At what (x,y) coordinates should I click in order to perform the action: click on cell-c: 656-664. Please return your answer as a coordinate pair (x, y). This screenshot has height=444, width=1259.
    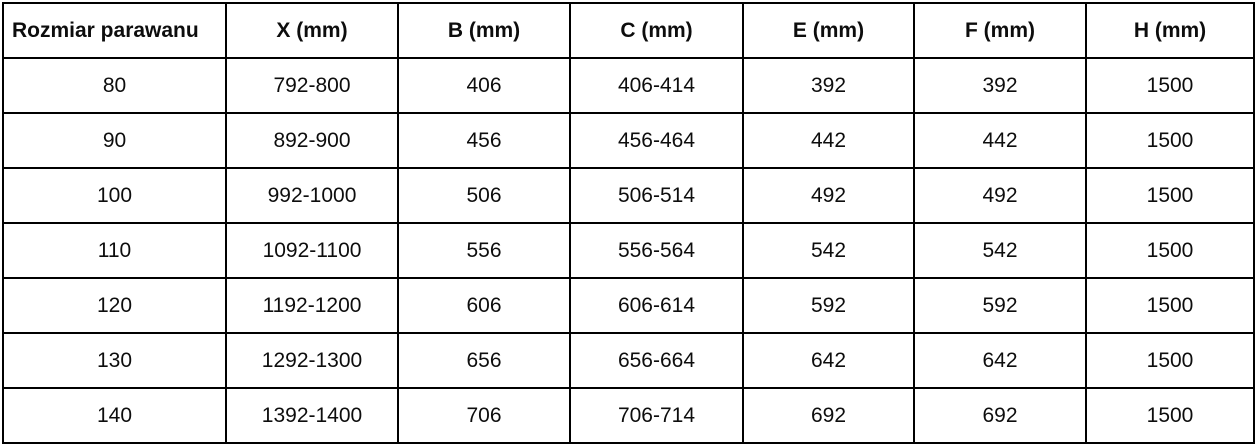
    Looking at the image, I should click on (656, 360).